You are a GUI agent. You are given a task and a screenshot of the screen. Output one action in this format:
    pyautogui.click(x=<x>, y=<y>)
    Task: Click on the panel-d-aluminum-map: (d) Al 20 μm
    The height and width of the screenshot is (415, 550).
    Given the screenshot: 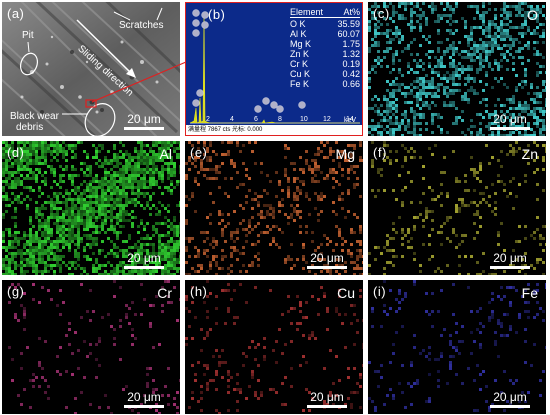 What is the action you would take?
    pyautogui.click(x=91, y=208)
    